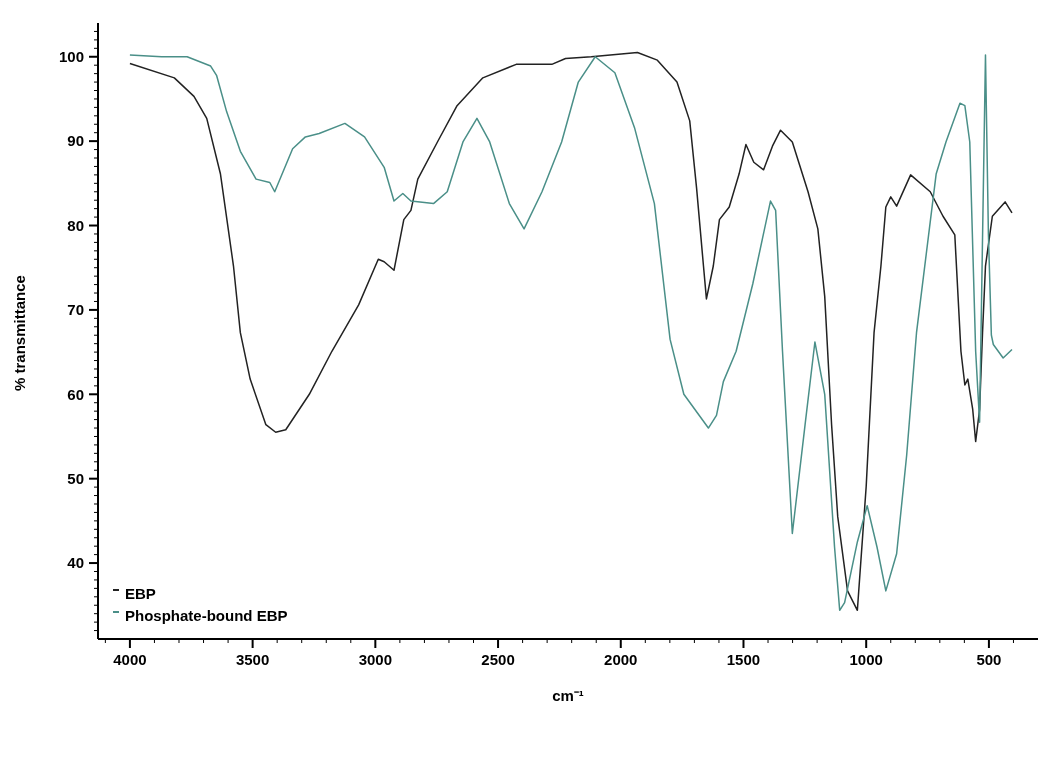 This screenshot has width=1055, height=762. What do you see at coordinates (130, 659) in the screenshot?
I see `x-tick-label: 4000` at bounding box center [130, 659].